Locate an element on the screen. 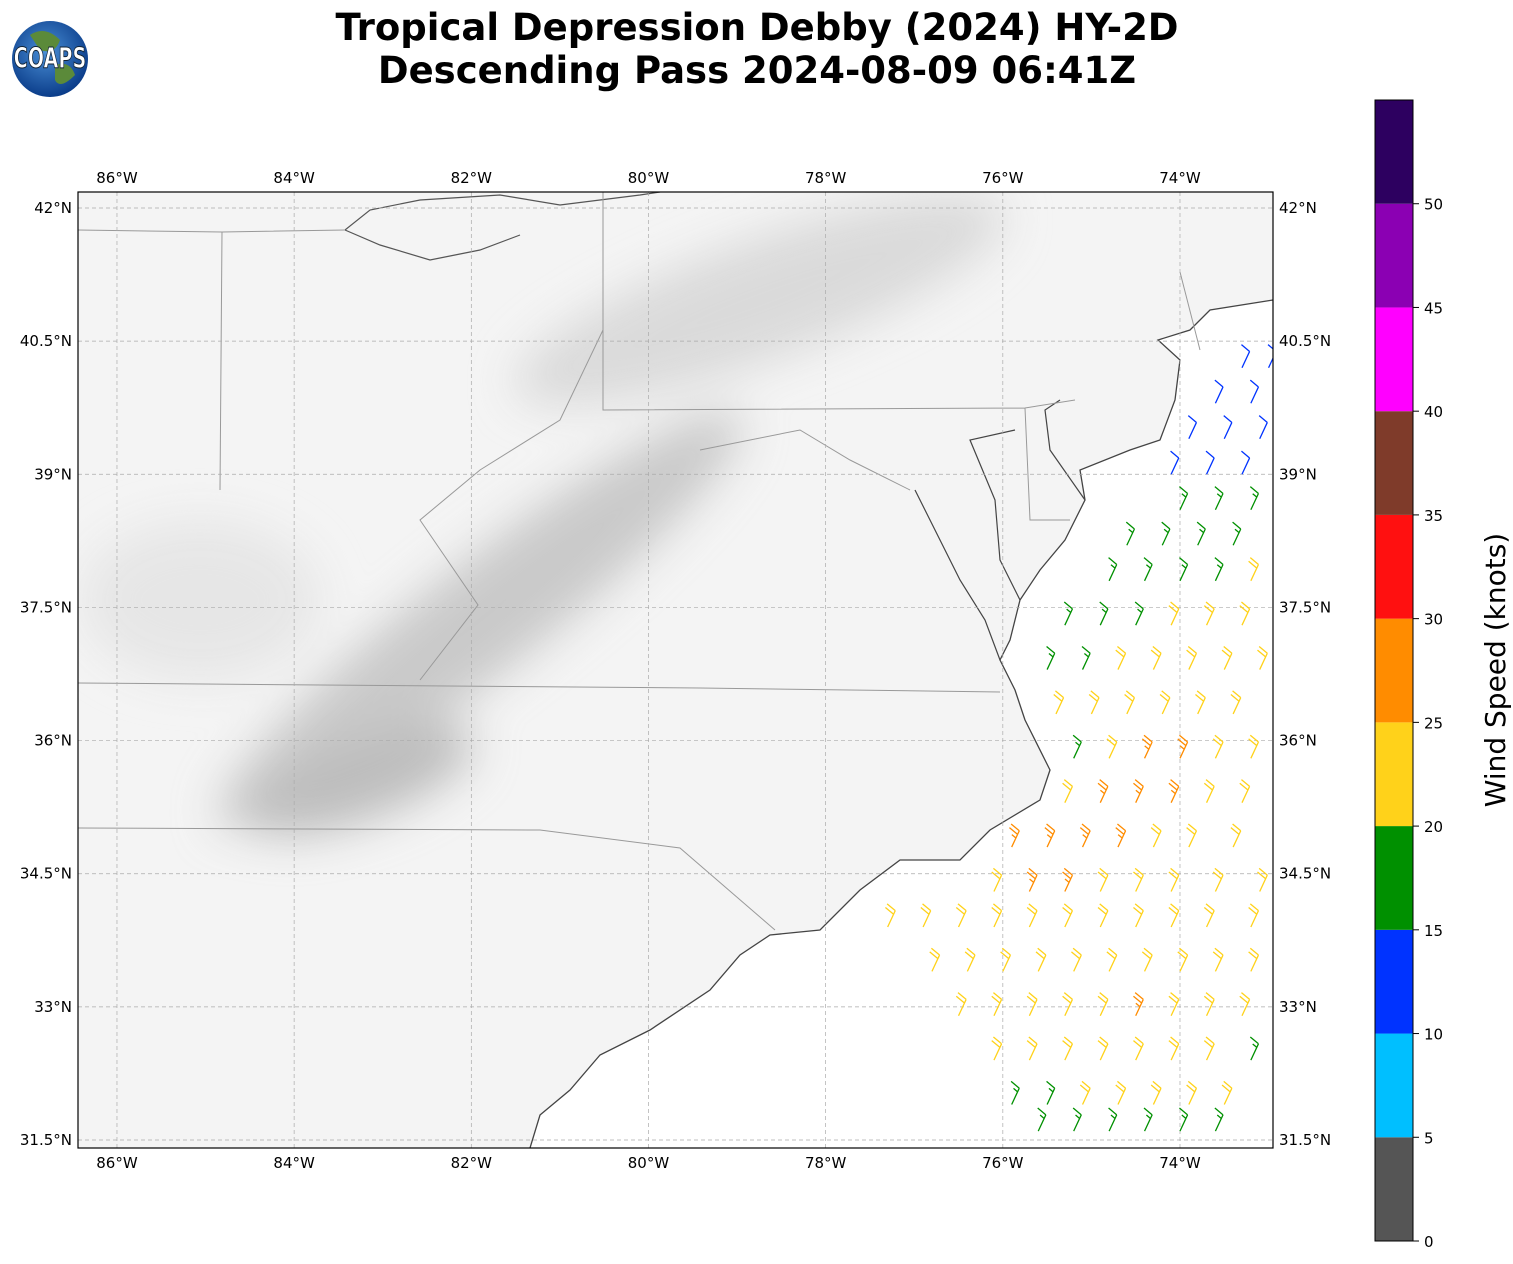 This screenshot has width=1513, height=1264. lon-tick-label: 74°W is located at coordinates (1180, 178).